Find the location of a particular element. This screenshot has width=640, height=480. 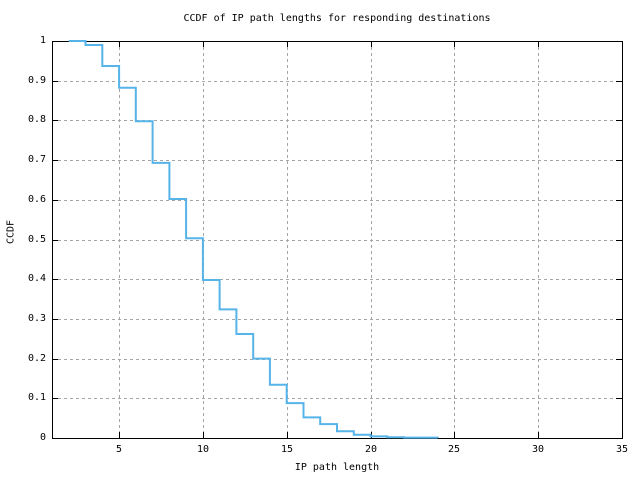

y-tick-label: 0.2 is located at coordinates (36, 358).